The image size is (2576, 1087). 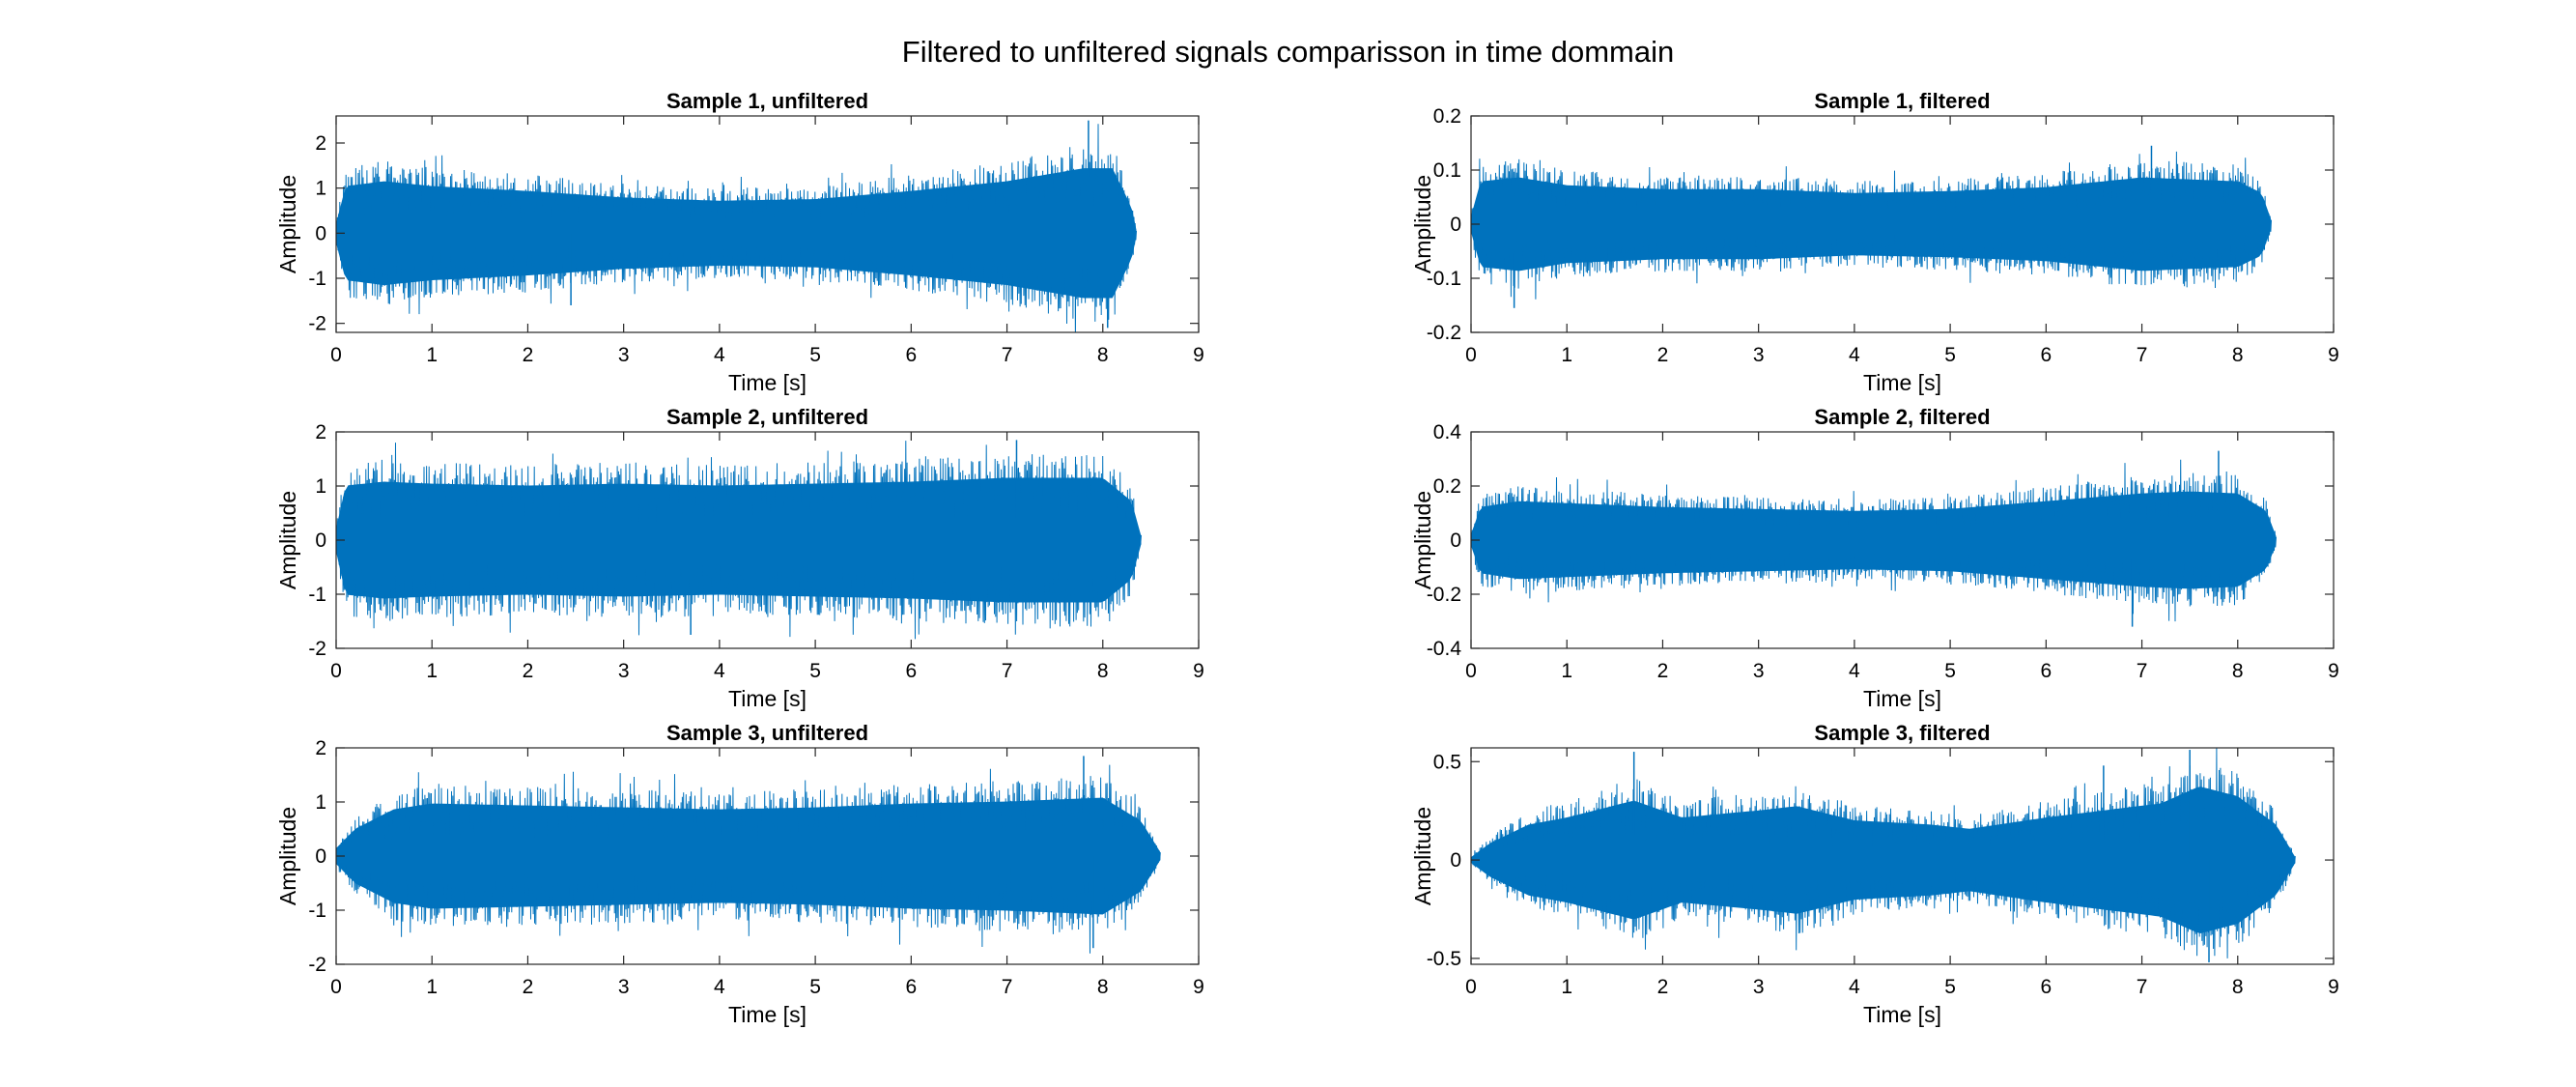 I want to click on subplot-title: Sample 2, filtered, so click(x=1902, y=417).